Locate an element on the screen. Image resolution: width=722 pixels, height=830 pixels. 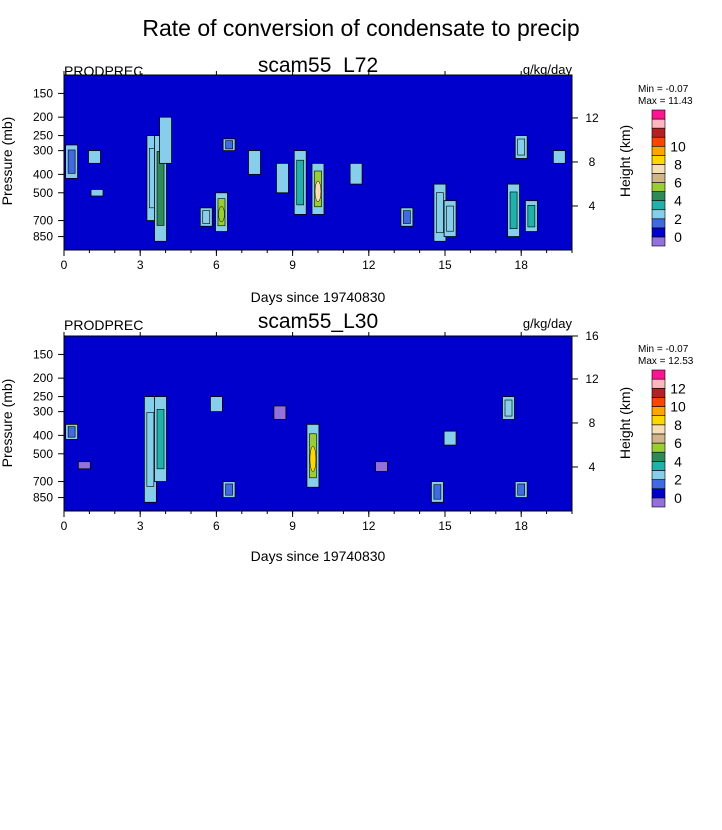
colorbar-label: 8 is located at coordinates (678, 164).